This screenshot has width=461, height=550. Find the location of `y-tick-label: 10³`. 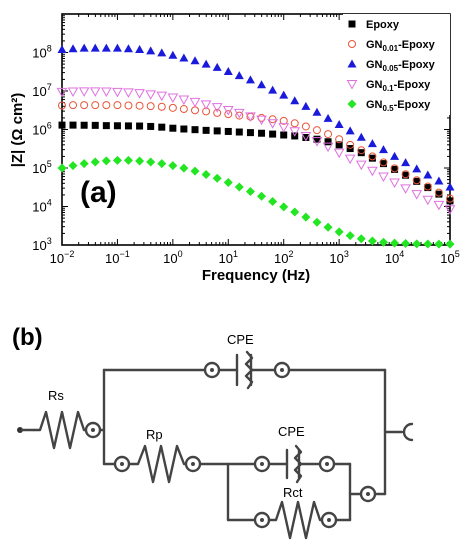

y-tick-label: 10³ is located at coordinates (41, 244).